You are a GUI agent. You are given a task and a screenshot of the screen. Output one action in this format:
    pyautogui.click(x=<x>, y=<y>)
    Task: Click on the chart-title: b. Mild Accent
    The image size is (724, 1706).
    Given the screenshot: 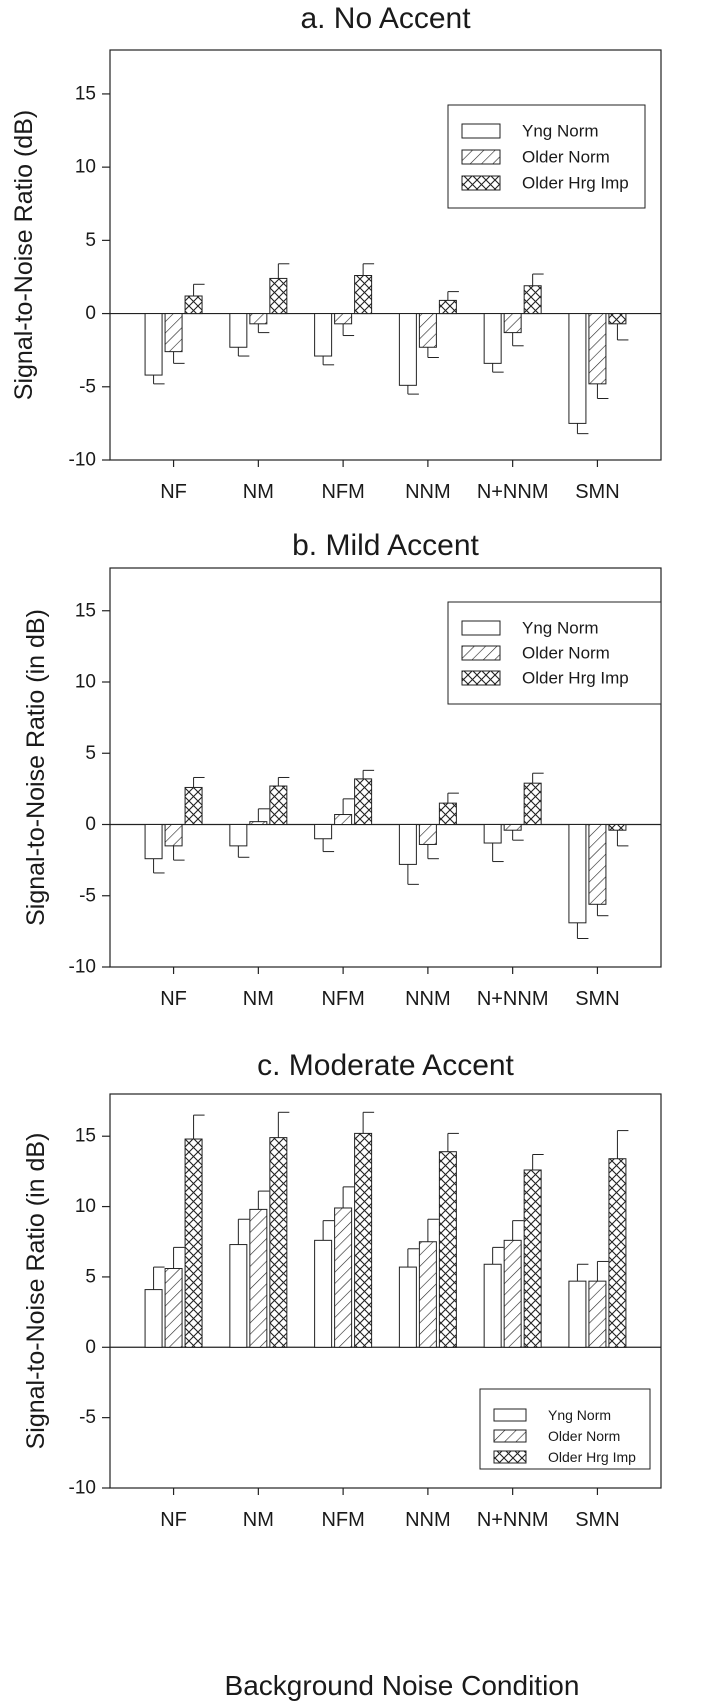 What is the action you would take?
    pyautogui.click(x=385, y=545)
    